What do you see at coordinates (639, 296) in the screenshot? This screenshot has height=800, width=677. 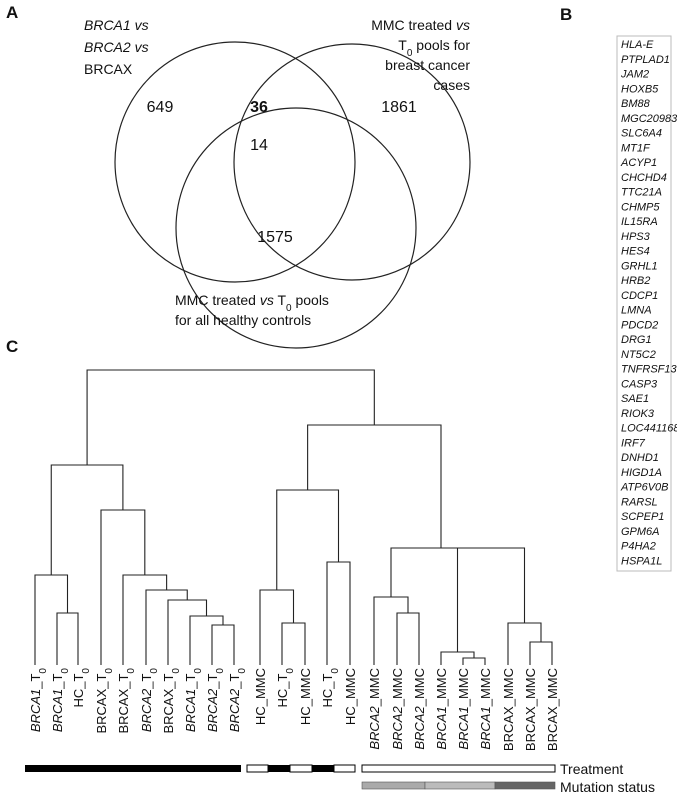 I see `gene-name: CDCP1` at bounding box center [639, 296].